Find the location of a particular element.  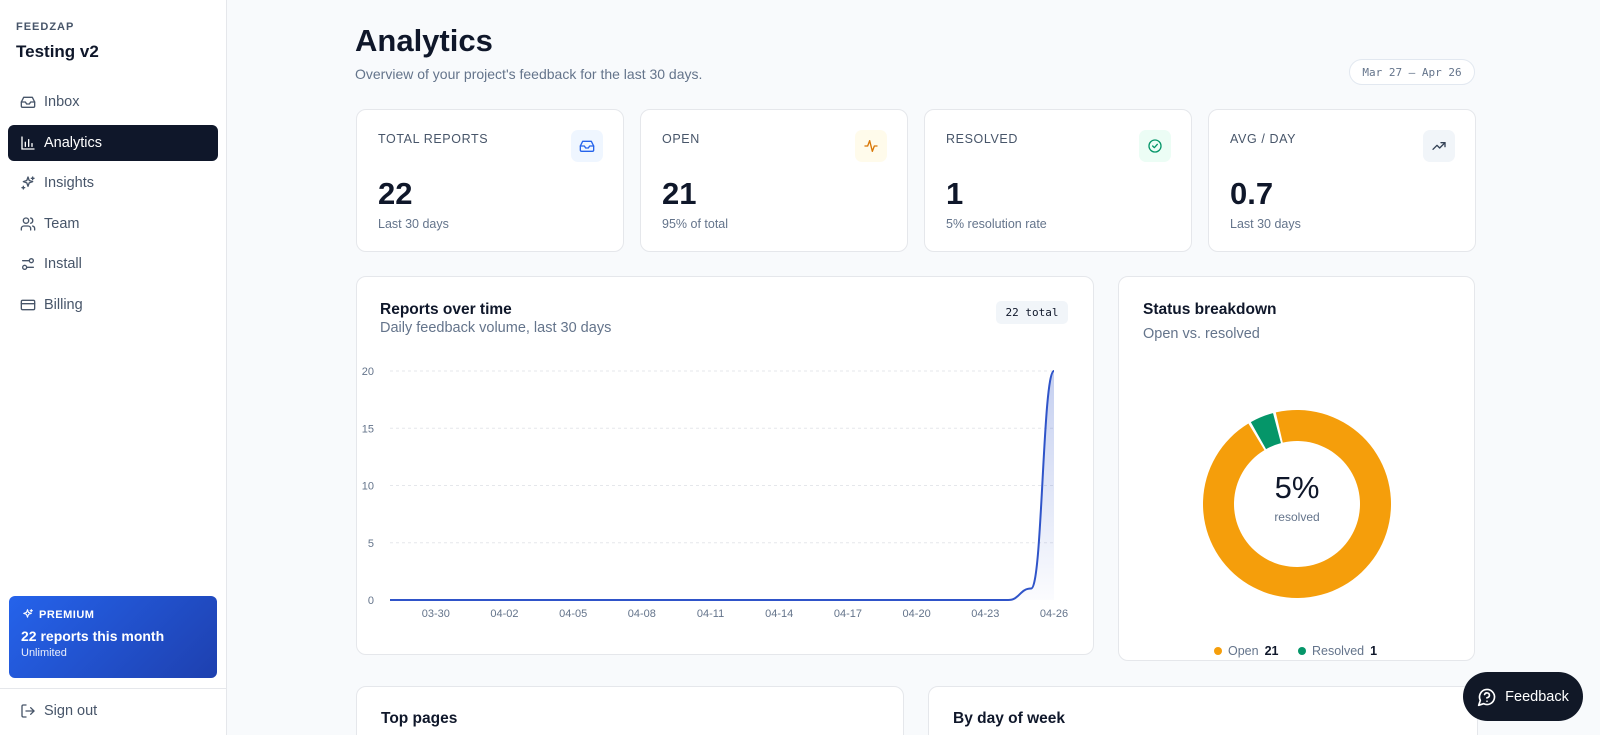

premium-tag: PREMIUM is located at coordinates (67, 614).